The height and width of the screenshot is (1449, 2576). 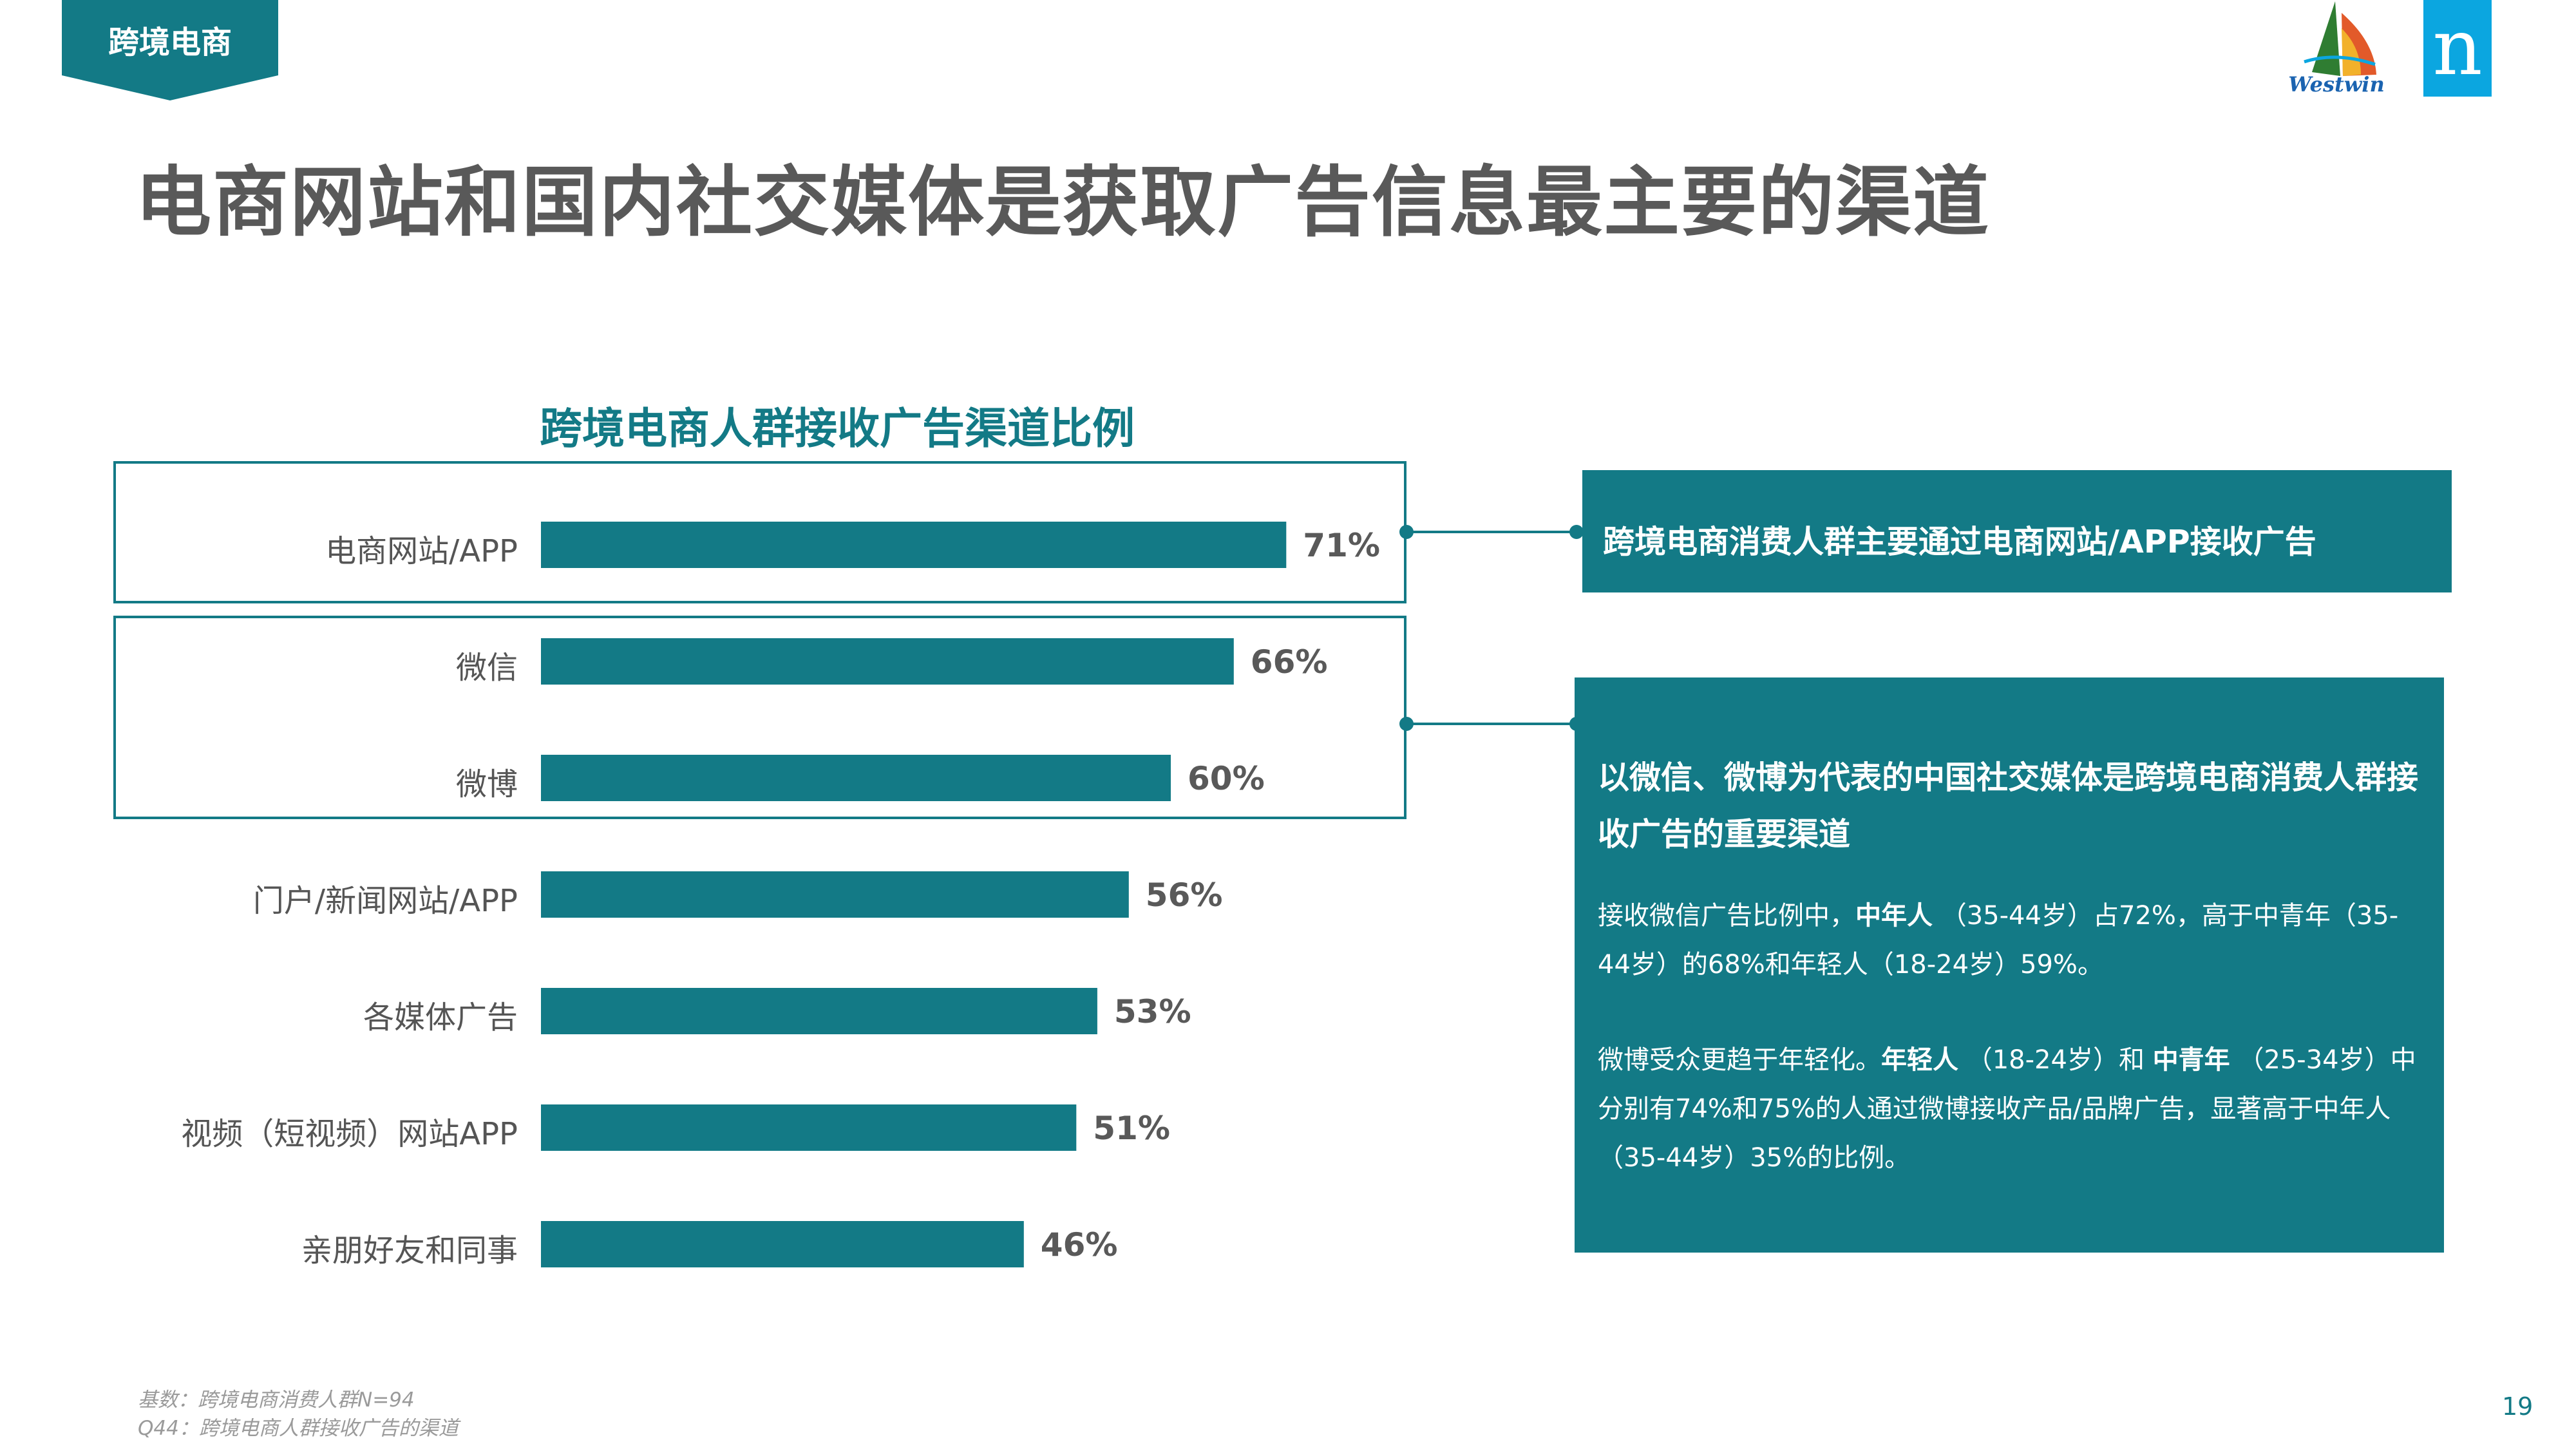 I want to click on section-tag: 跨境电商, so click(x=170, y=50).